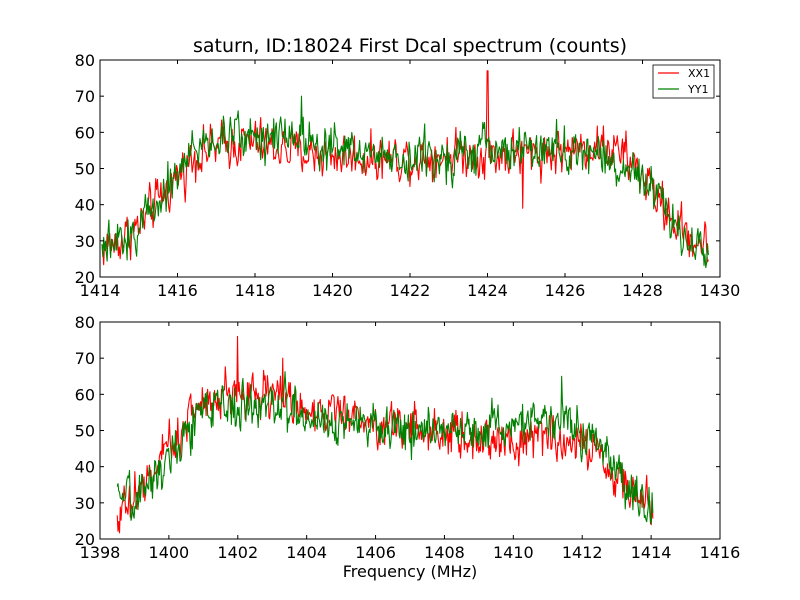 This screenshot has height=600, width=800. I want to click on bottom-y-tick-label: 60, so click(85, 394).